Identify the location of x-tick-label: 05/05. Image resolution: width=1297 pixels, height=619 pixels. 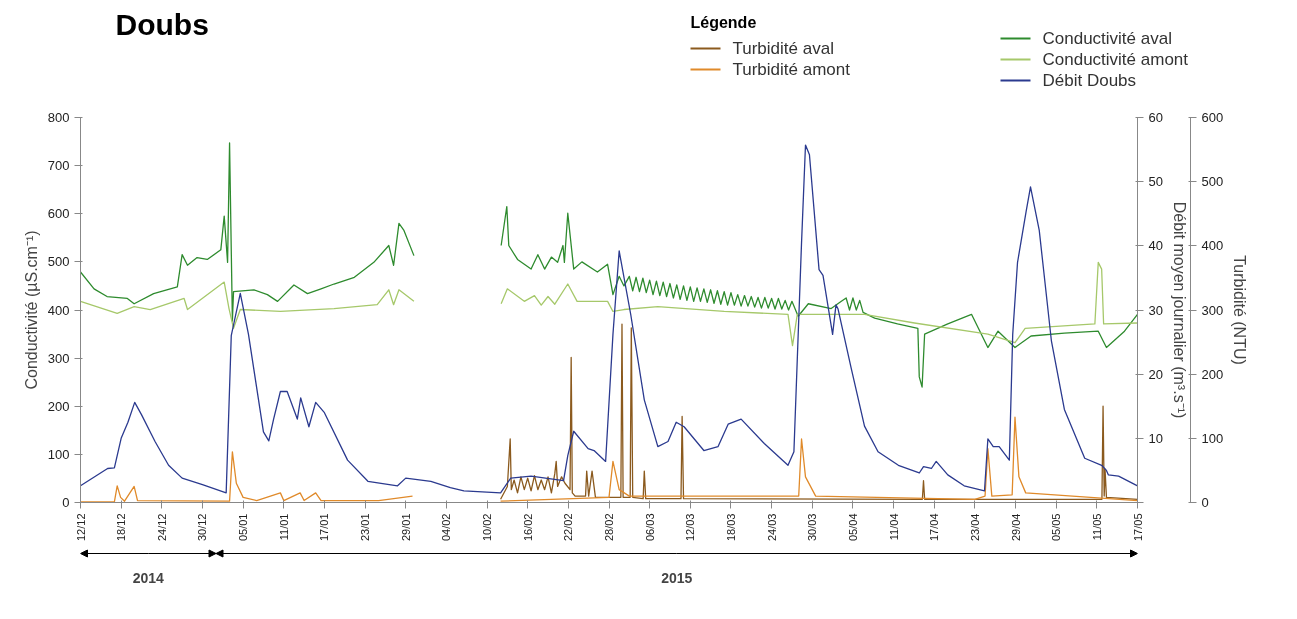
(1056, 527).